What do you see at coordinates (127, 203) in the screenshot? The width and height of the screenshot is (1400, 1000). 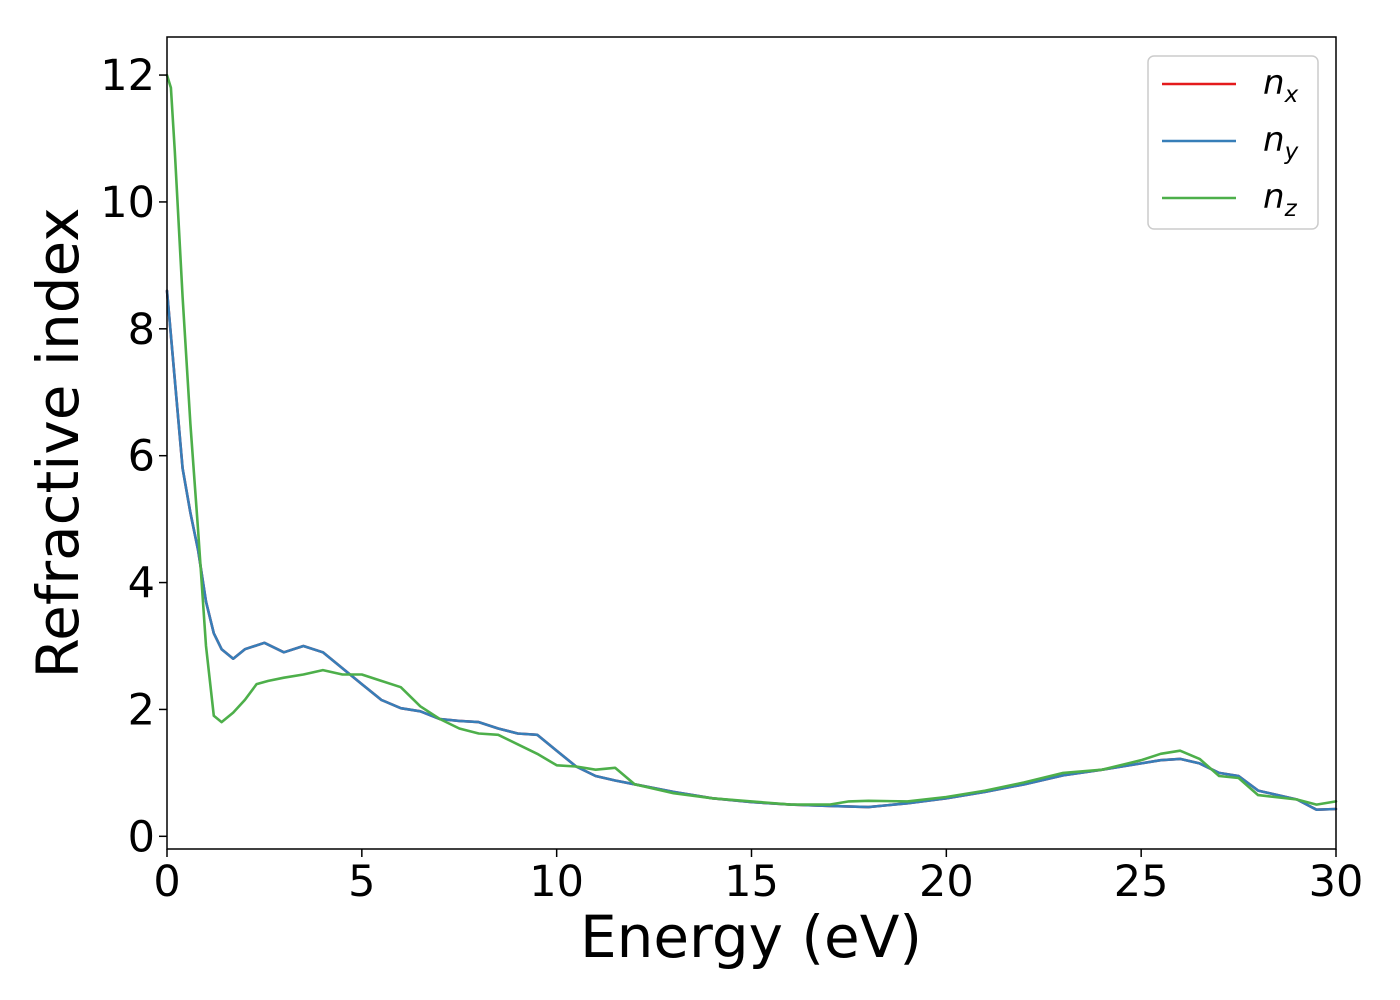 I see `y-tick-label: 10` at bounding box center [127, 203].